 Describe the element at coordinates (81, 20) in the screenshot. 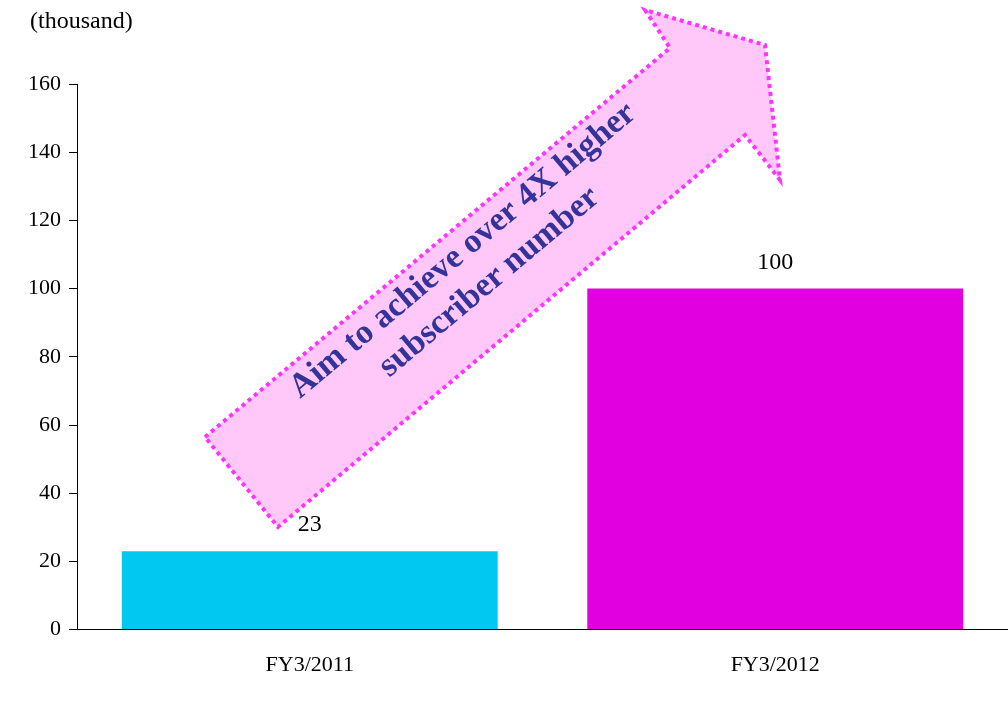

I see `y-axis-title: (thousand)` at that location.